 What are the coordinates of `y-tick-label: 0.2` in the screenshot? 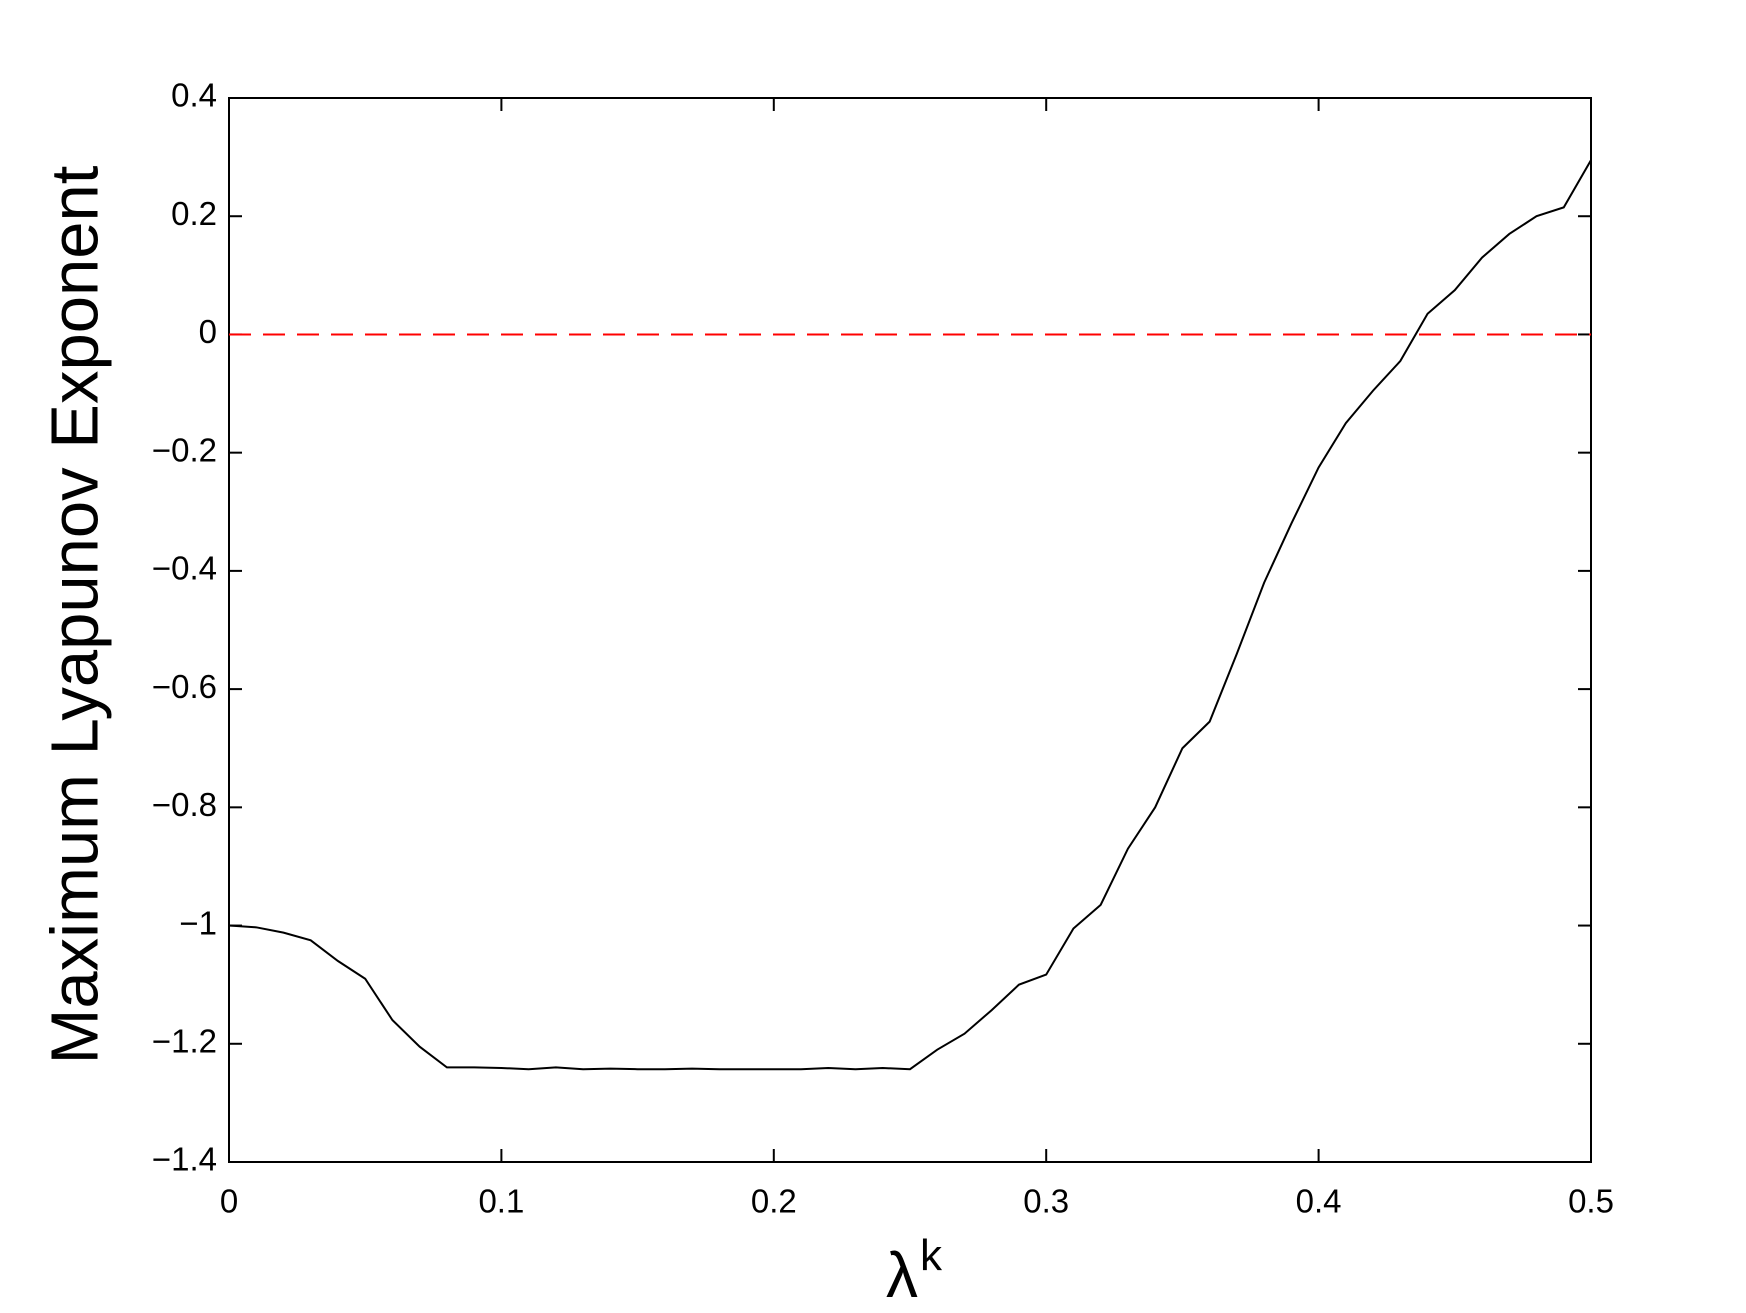 It's located at (194, 213).